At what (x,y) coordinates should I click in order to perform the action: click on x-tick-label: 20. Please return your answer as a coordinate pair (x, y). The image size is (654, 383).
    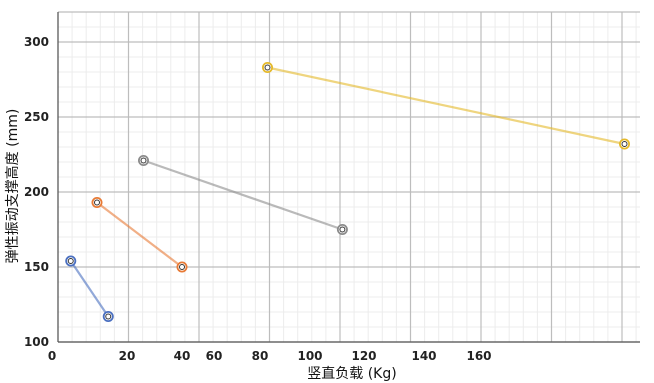
    Looking at the image, I should click on (127, 356).